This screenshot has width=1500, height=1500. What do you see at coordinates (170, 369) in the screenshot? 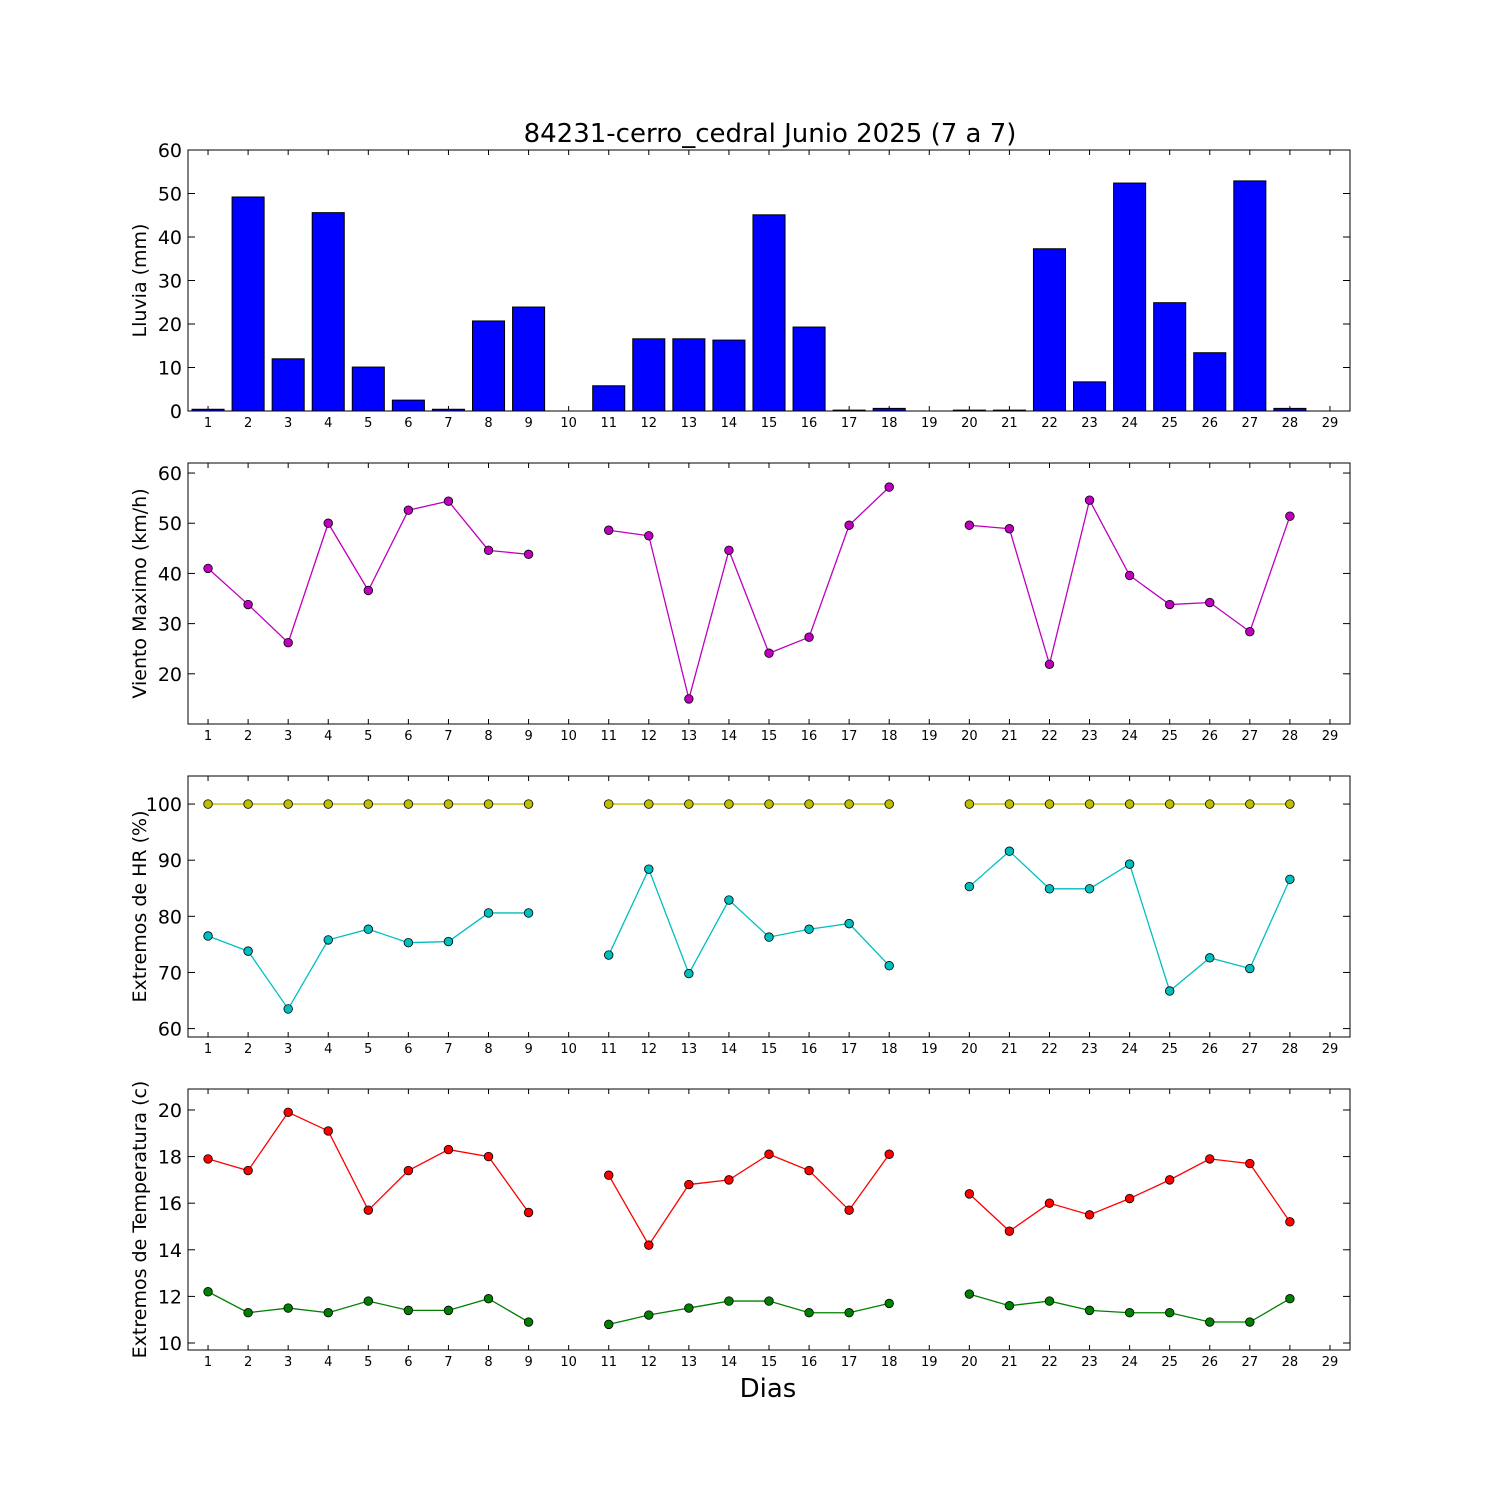
I see `y-tick-label: 10` at bounding box center [170, 369].